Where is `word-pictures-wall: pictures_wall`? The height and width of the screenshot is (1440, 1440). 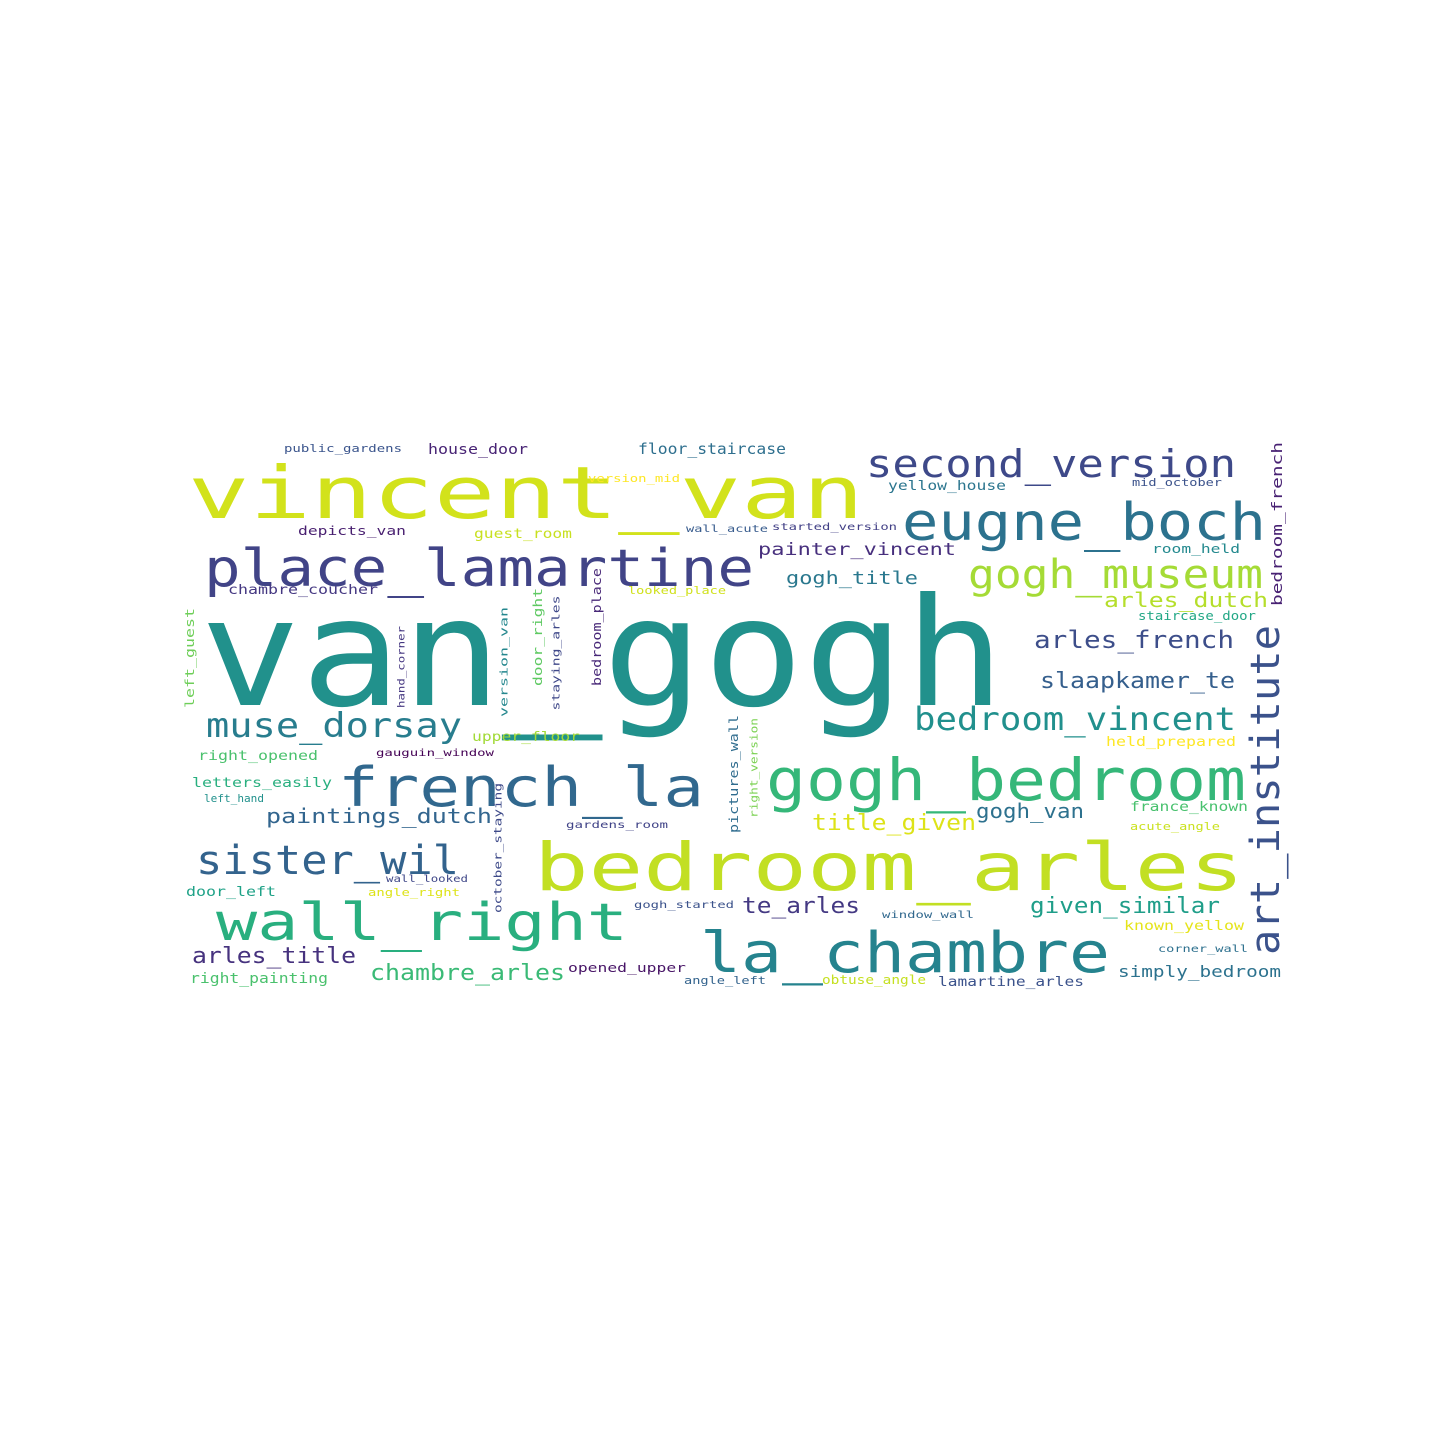
word-pictures-wall: pictures_wall is located at coordinates (734, 774).